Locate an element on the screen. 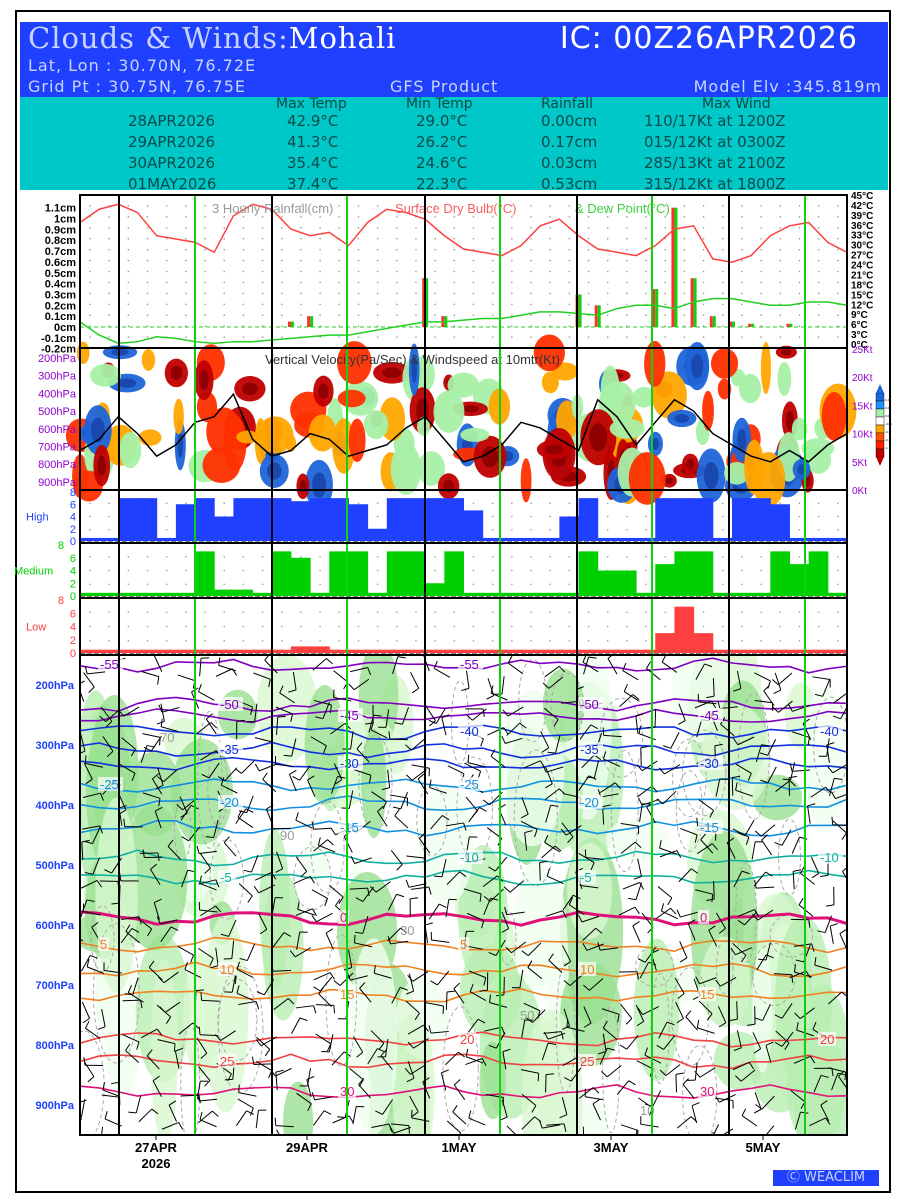 The image size is (900, 1200). legend-label: 0.4 is located at coordinates (887, 400).